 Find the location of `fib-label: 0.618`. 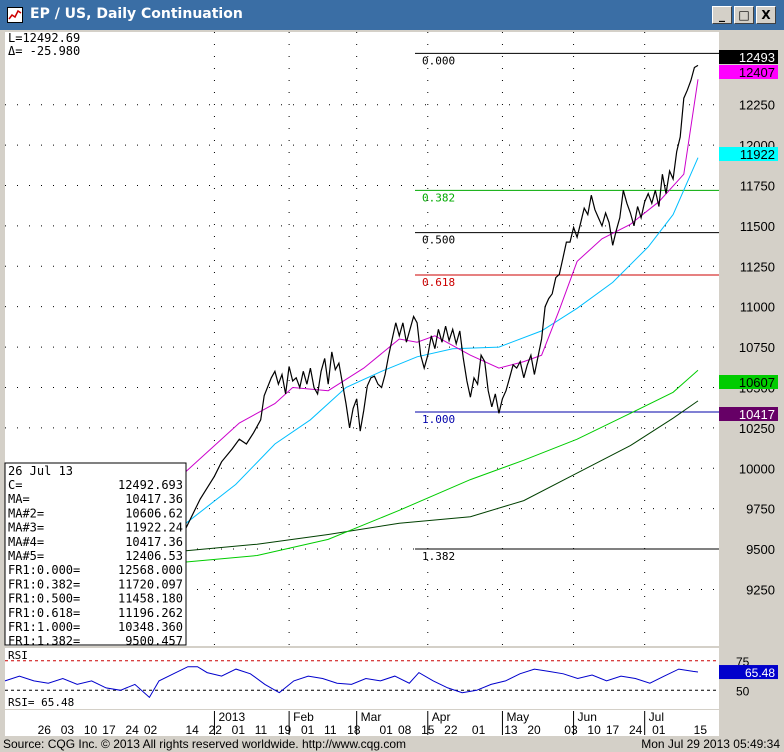

fib-label: 0.618 is located at coordinates (438, 282).